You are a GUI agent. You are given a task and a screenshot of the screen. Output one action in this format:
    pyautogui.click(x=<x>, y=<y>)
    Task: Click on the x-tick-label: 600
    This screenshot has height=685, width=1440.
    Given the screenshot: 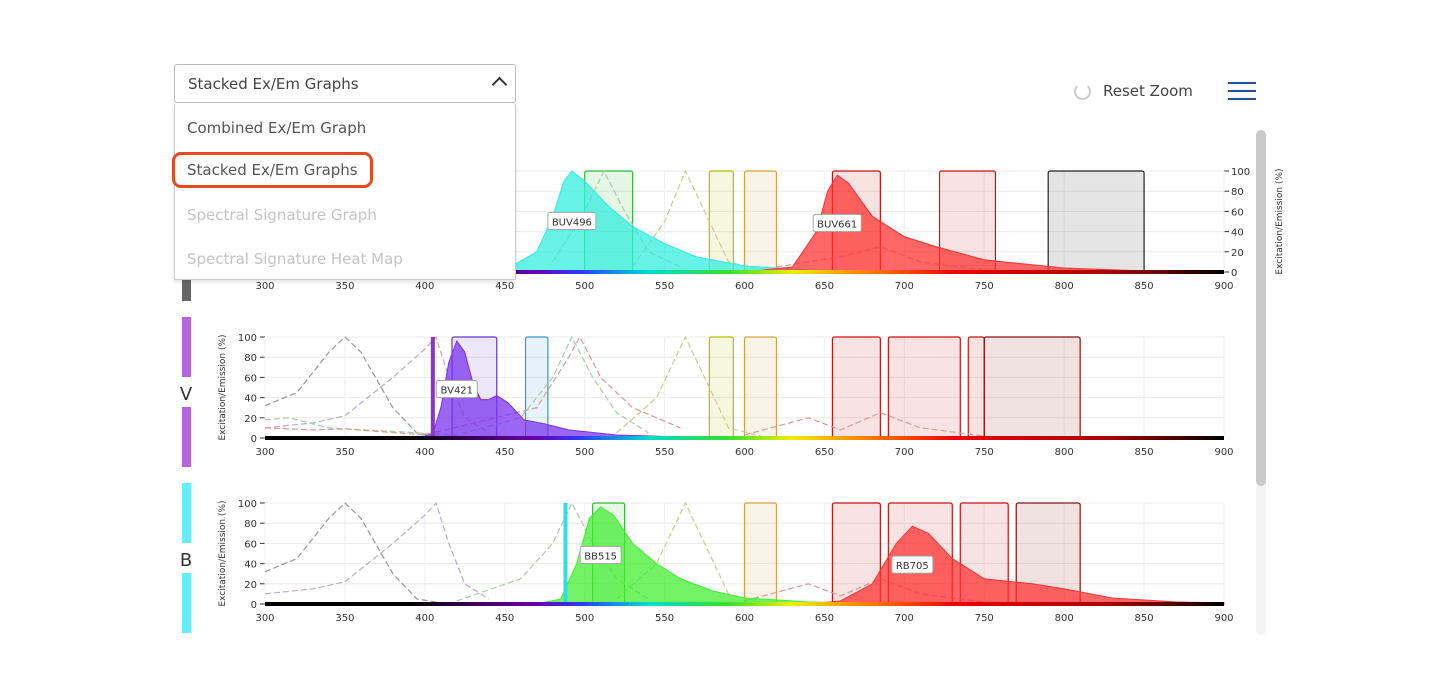 What is the action you would take?
    pyautogui.click(x=744, y=452)
    